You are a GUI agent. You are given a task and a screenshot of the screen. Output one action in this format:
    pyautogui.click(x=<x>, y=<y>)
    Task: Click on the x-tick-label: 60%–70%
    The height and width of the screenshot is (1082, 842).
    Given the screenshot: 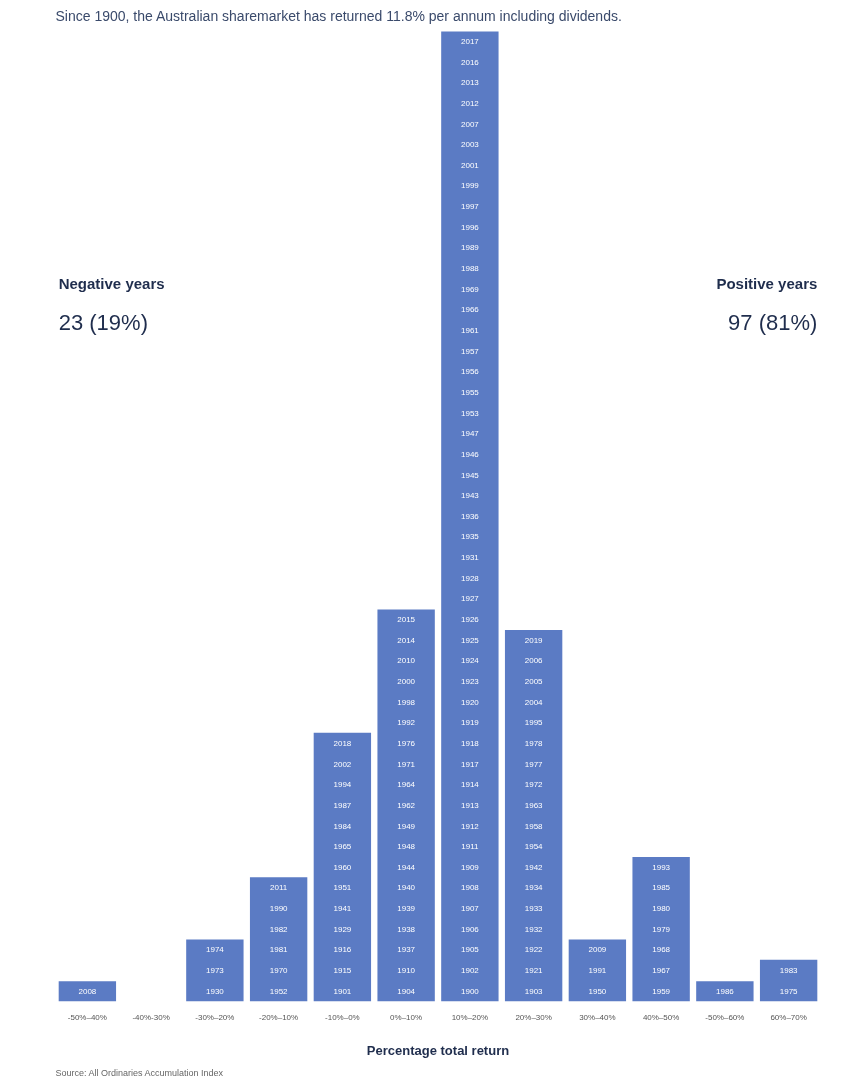 What is the action you would take?
    pyautogui.click(x=788, y=1017)
    